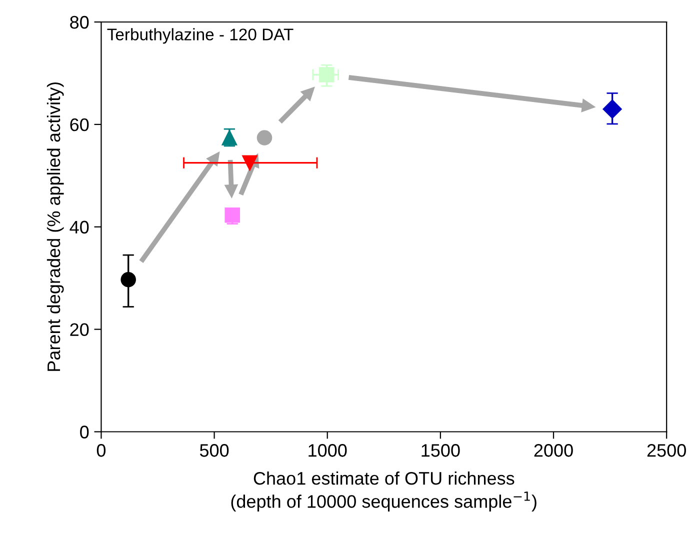 Image resolution: width=698 pixels, height=550 pixels. Describe the element at coordinates (327, 450) in the screenshot. I see `x-tick-label: 1000` at that location.